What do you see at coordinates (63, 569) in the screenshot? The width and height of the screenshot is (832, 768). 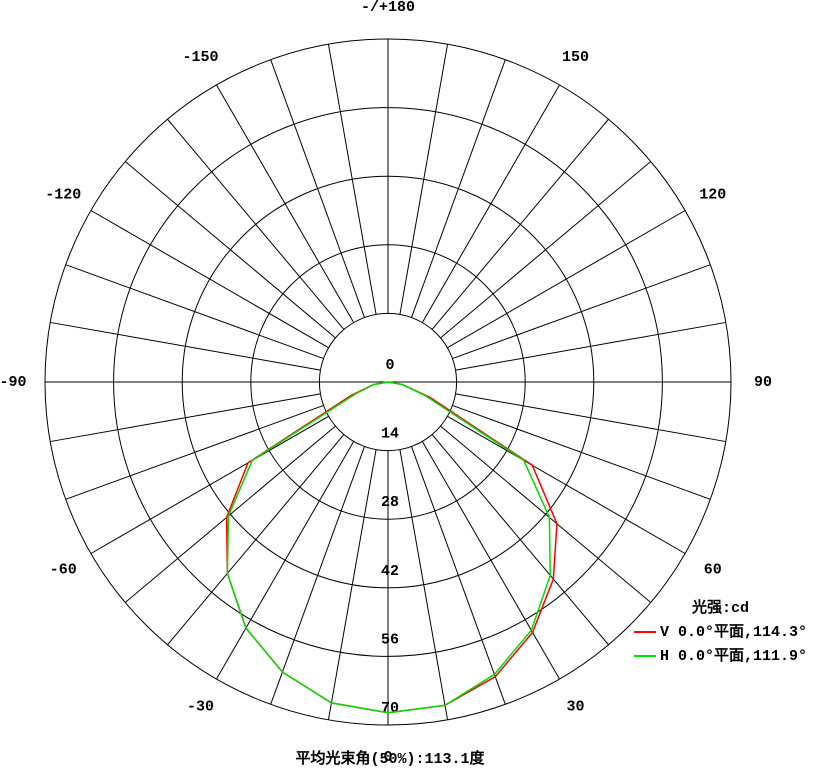 I see `angle-tick-label: -60` at bounding box center [63, 569].